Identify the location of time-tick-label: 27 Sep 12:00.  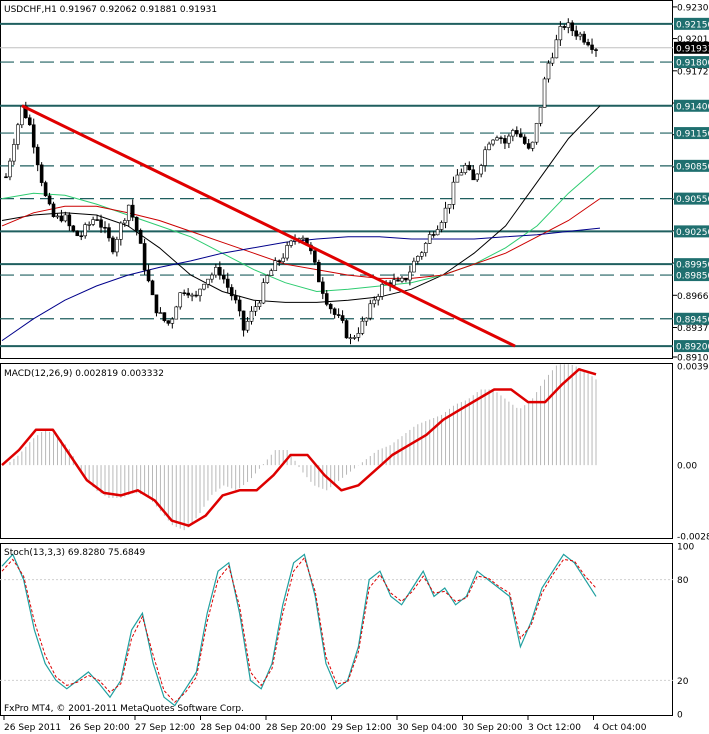
(165, 728).